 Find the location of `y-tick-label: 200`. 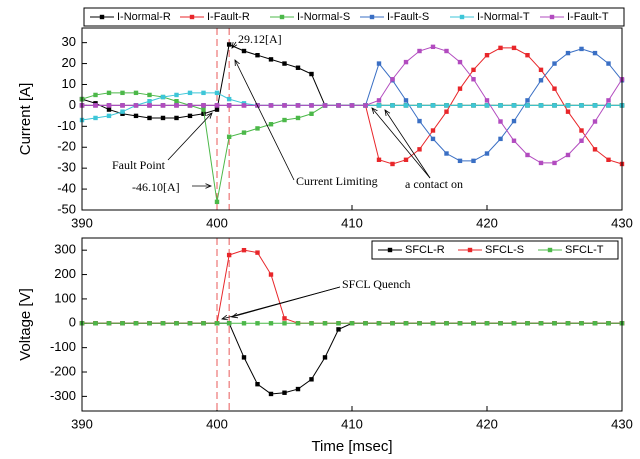

y-tick-label: 200 is located at coordinates (65, 273).